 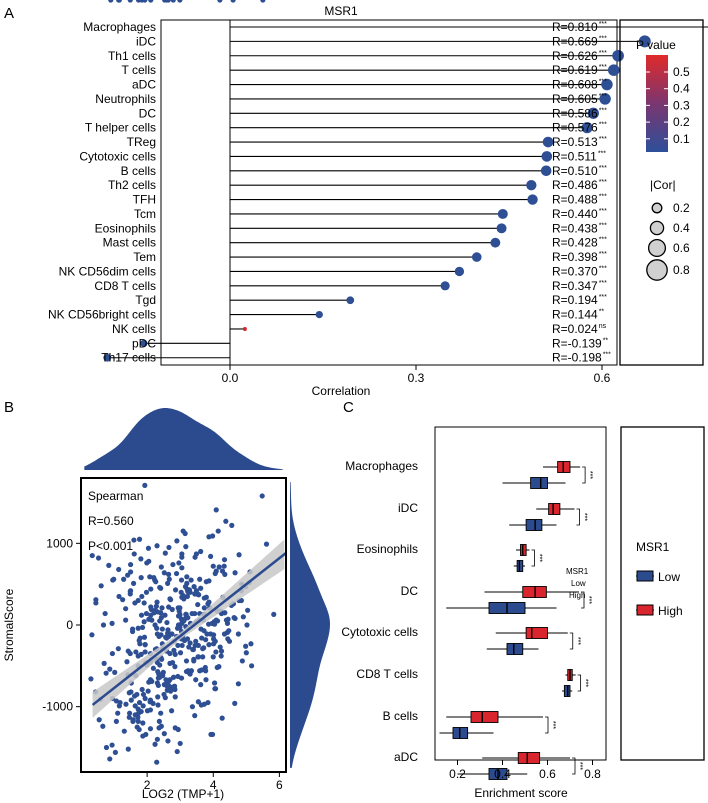 What do you see at coordinates (416, 378) in the screenshot?
I see `x-tick-label: 0.3` at bounding box center [416, 378].